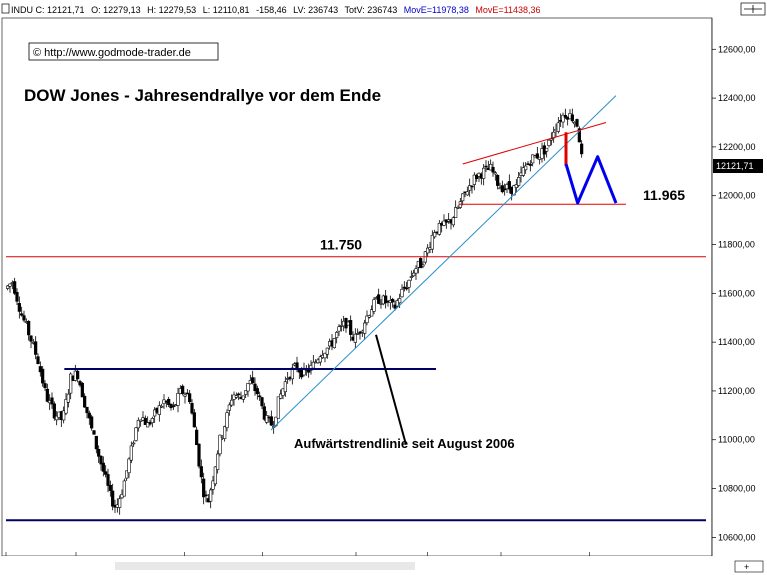  I want to click on header-open: O: 12279,13, so click(116, 10).